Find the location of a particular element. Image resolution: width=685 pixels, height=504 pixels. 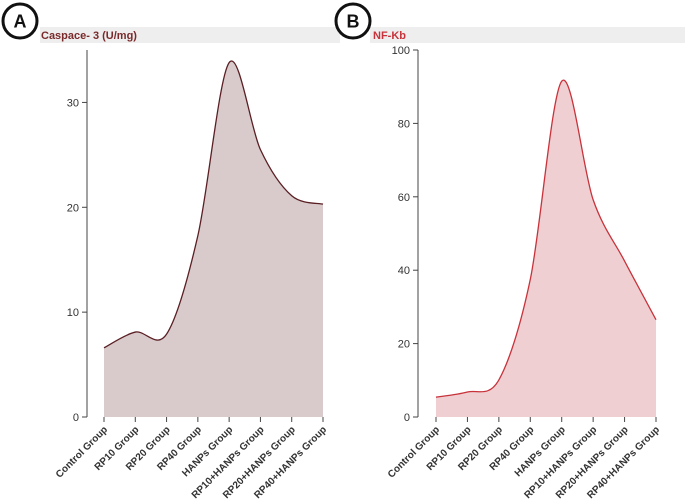

y-tick-label: 100 is located at coordinates (401, 51).